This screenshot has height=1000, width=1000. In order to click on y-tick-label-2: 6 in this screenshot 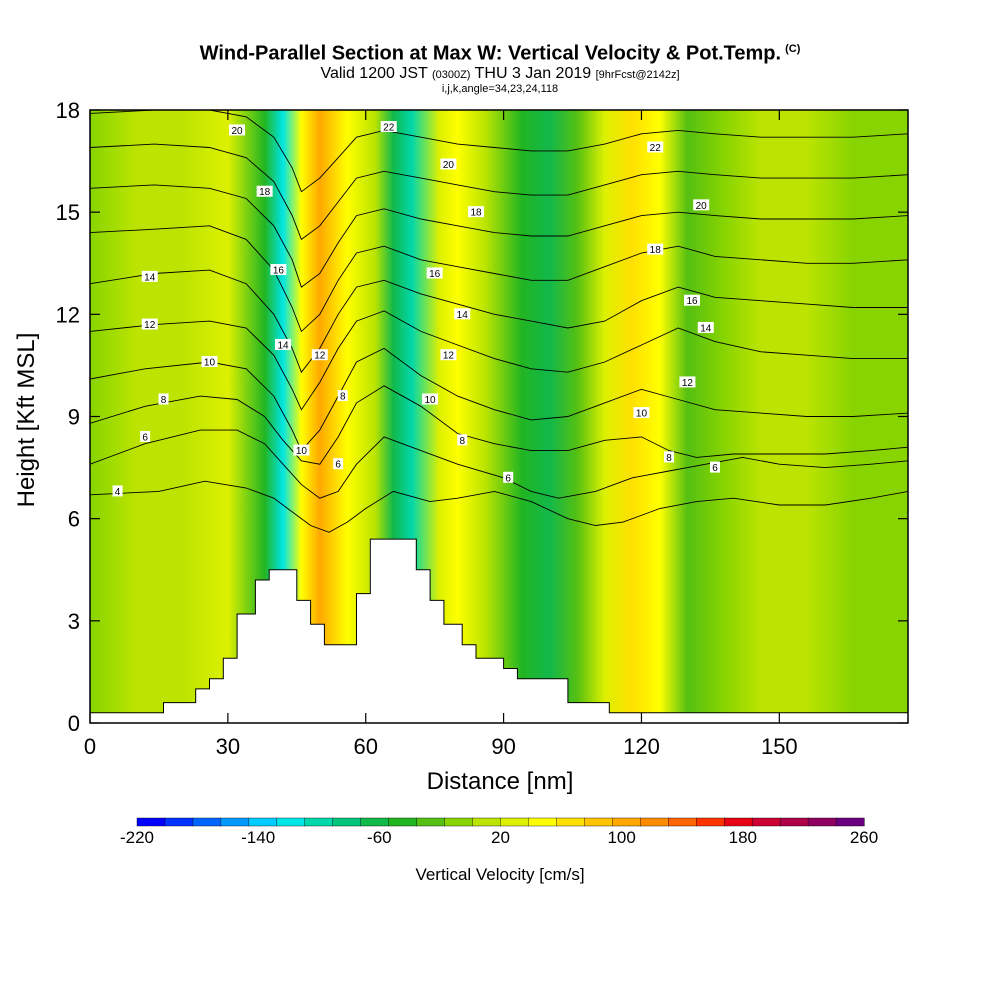, I will do `click(74, 519)`.